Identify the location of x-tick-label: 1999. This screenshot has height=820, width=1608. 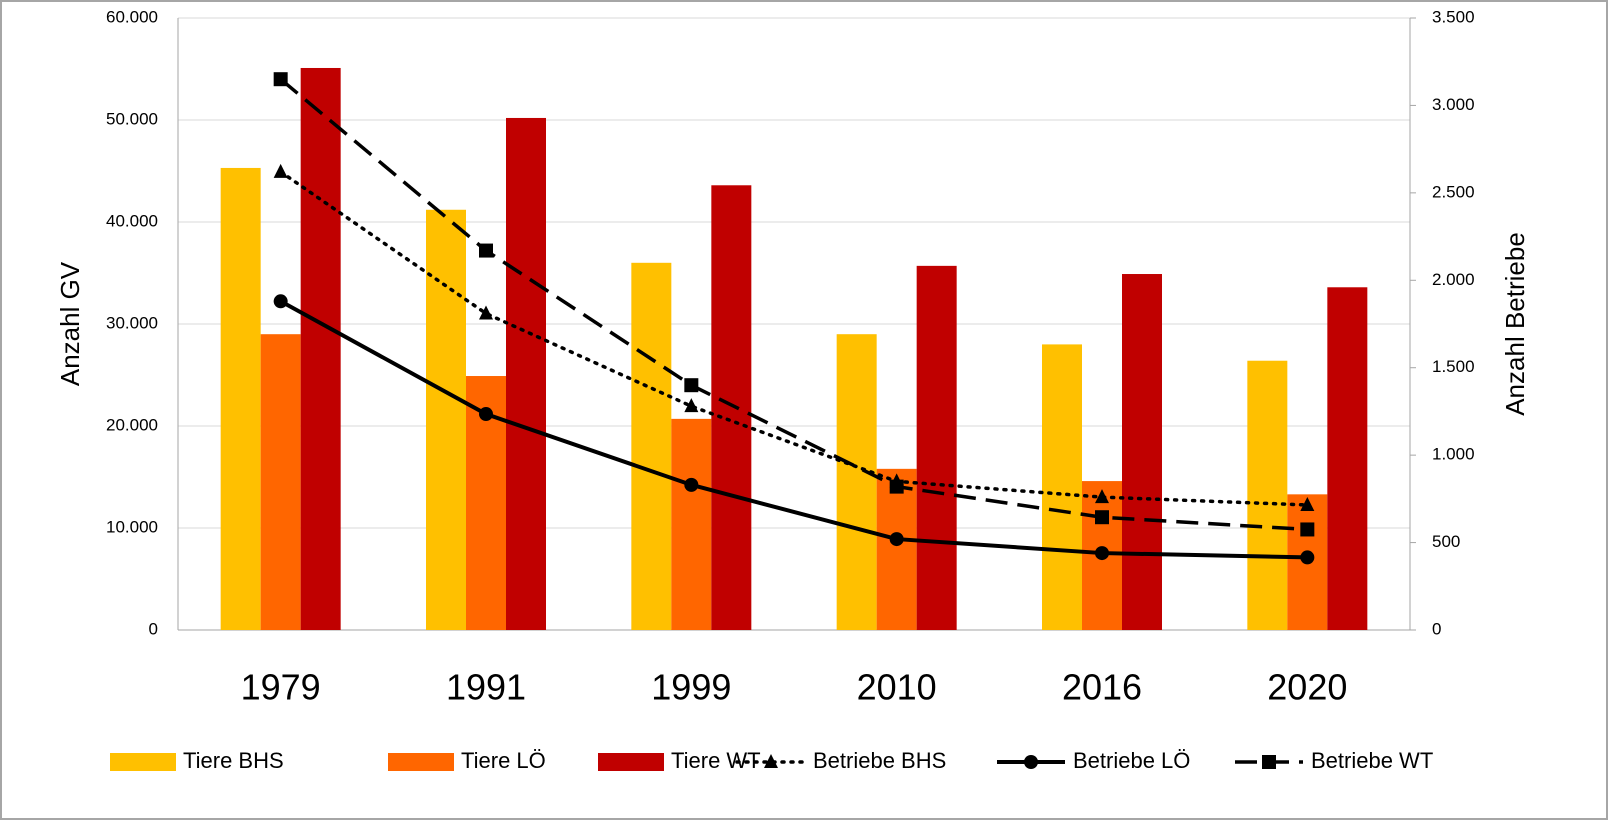
(691, 687).